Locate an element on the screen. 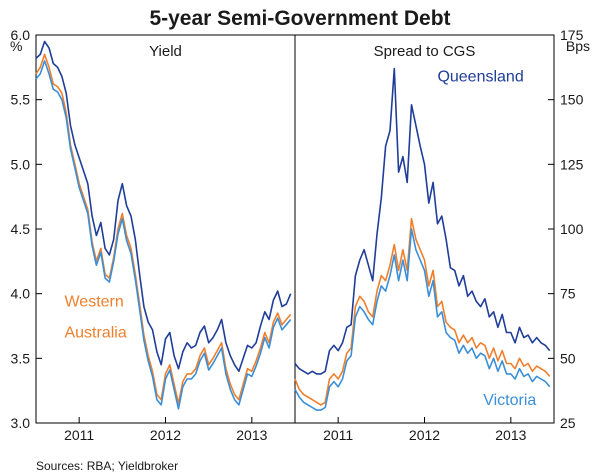 This screenshot has width=600, height=474. y-tick-label: 25 is located at coordinates (568, 423).